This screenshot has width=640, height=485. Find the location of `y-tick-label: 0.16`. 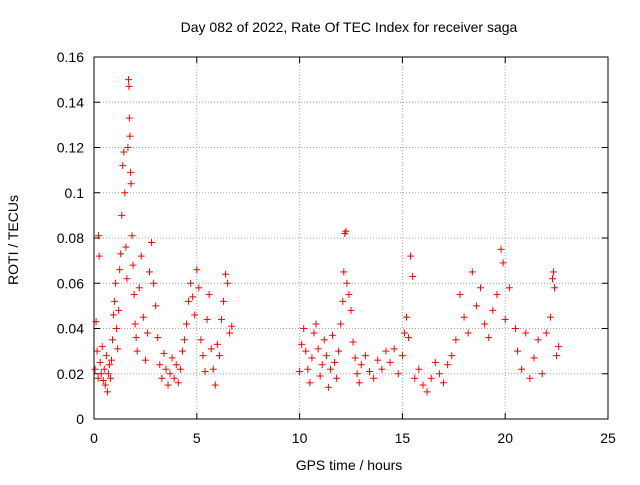

y-tick-label: 0.16 is located at coordinates (70, 57).